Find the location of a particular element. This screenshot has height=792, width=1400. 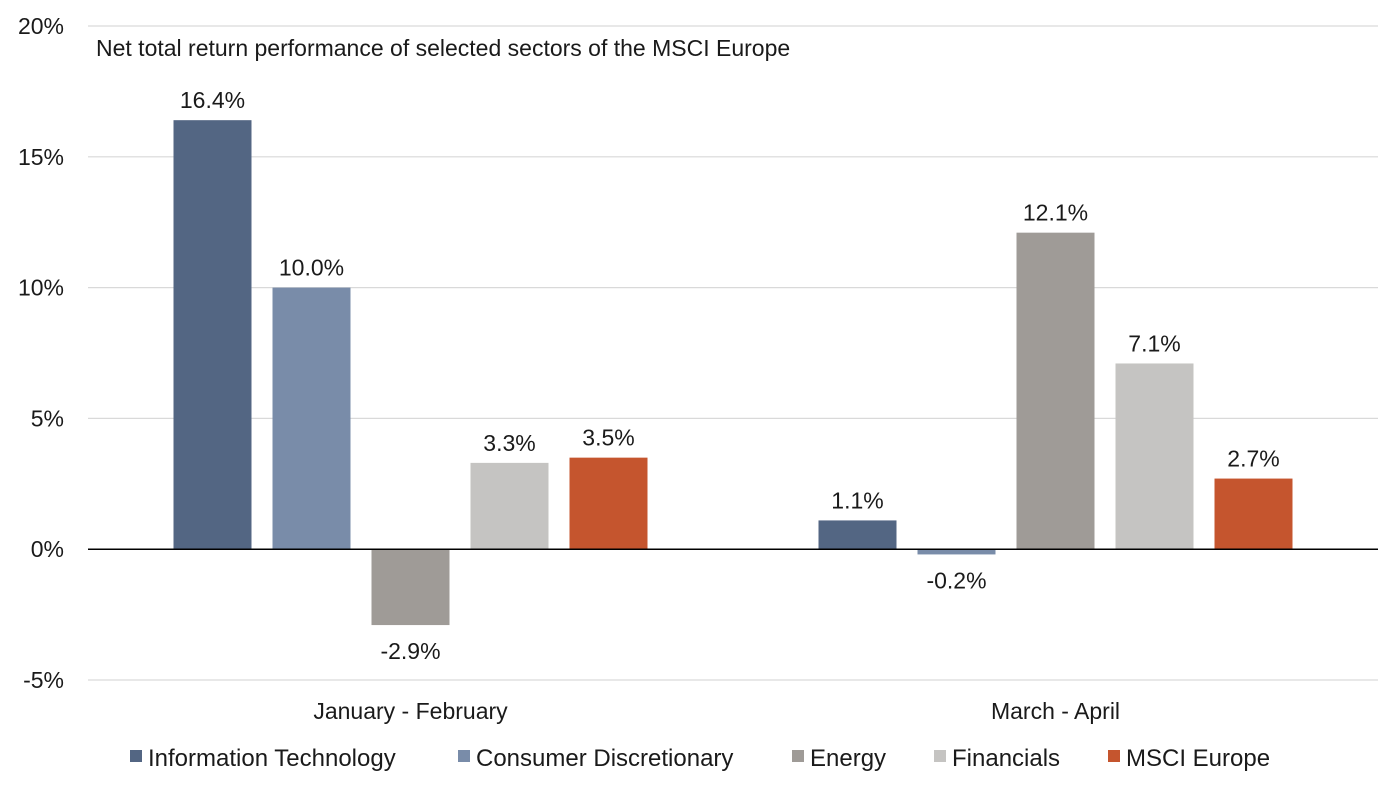

data-label: -2.9% is located at coordinates (410, 651).